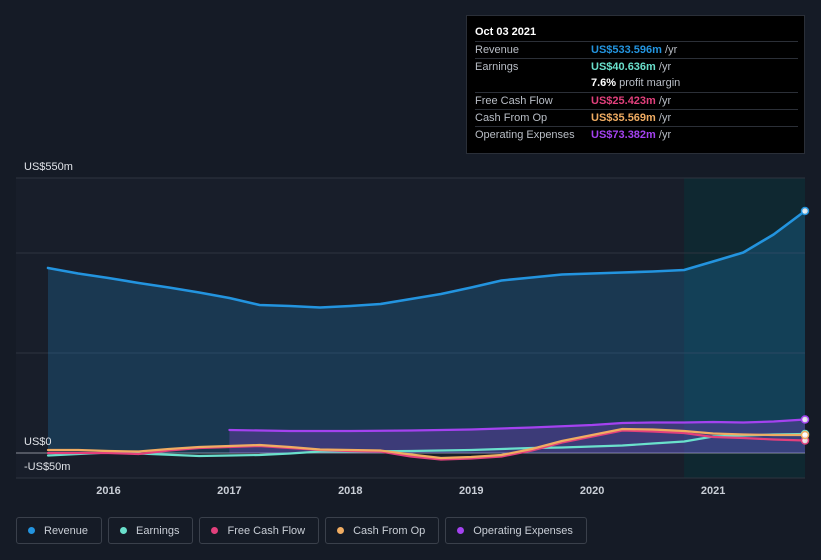 The image size is (821, 560). What do you see at coordinates (38, 442) in the screenshot?
I see `y-tick-label: US$0` at bounding box center [38, 442].